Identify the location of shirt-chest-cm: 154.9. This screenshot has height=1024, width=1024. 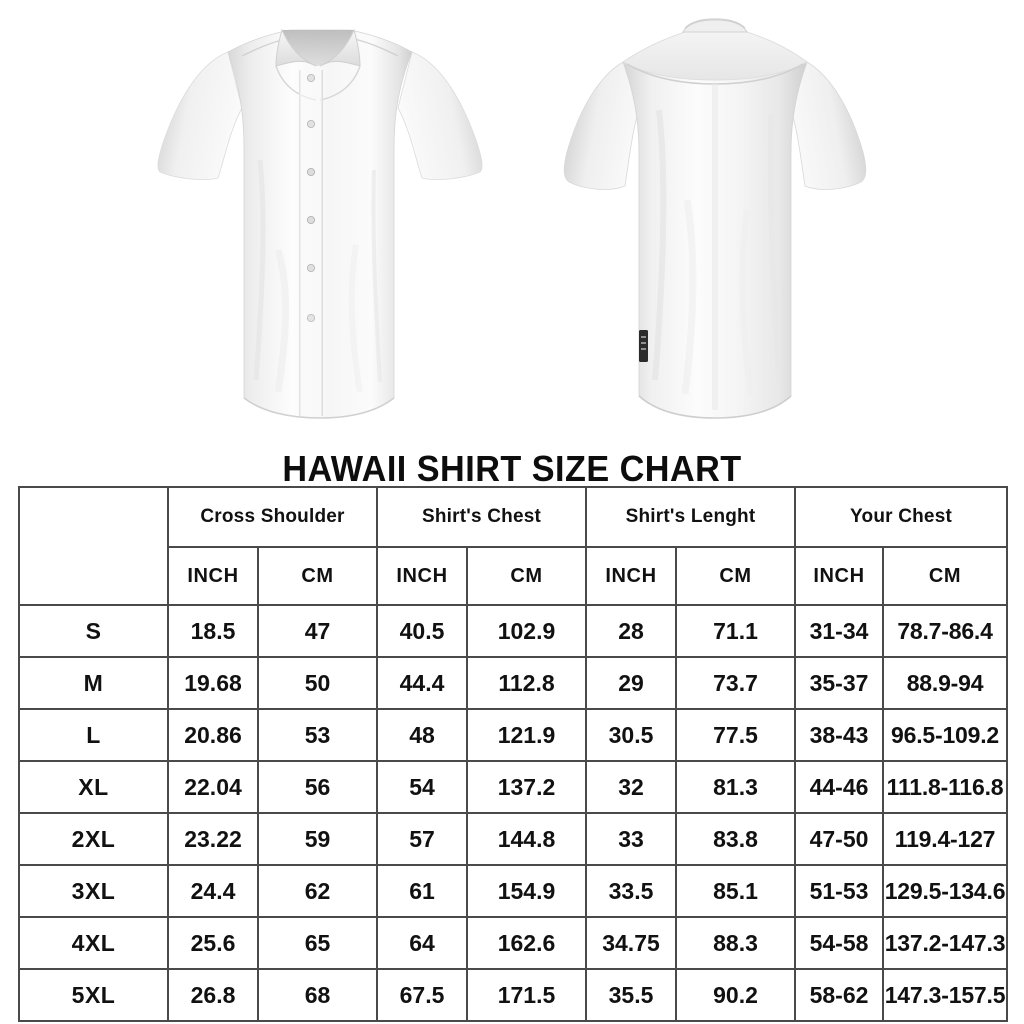
(526, 891).